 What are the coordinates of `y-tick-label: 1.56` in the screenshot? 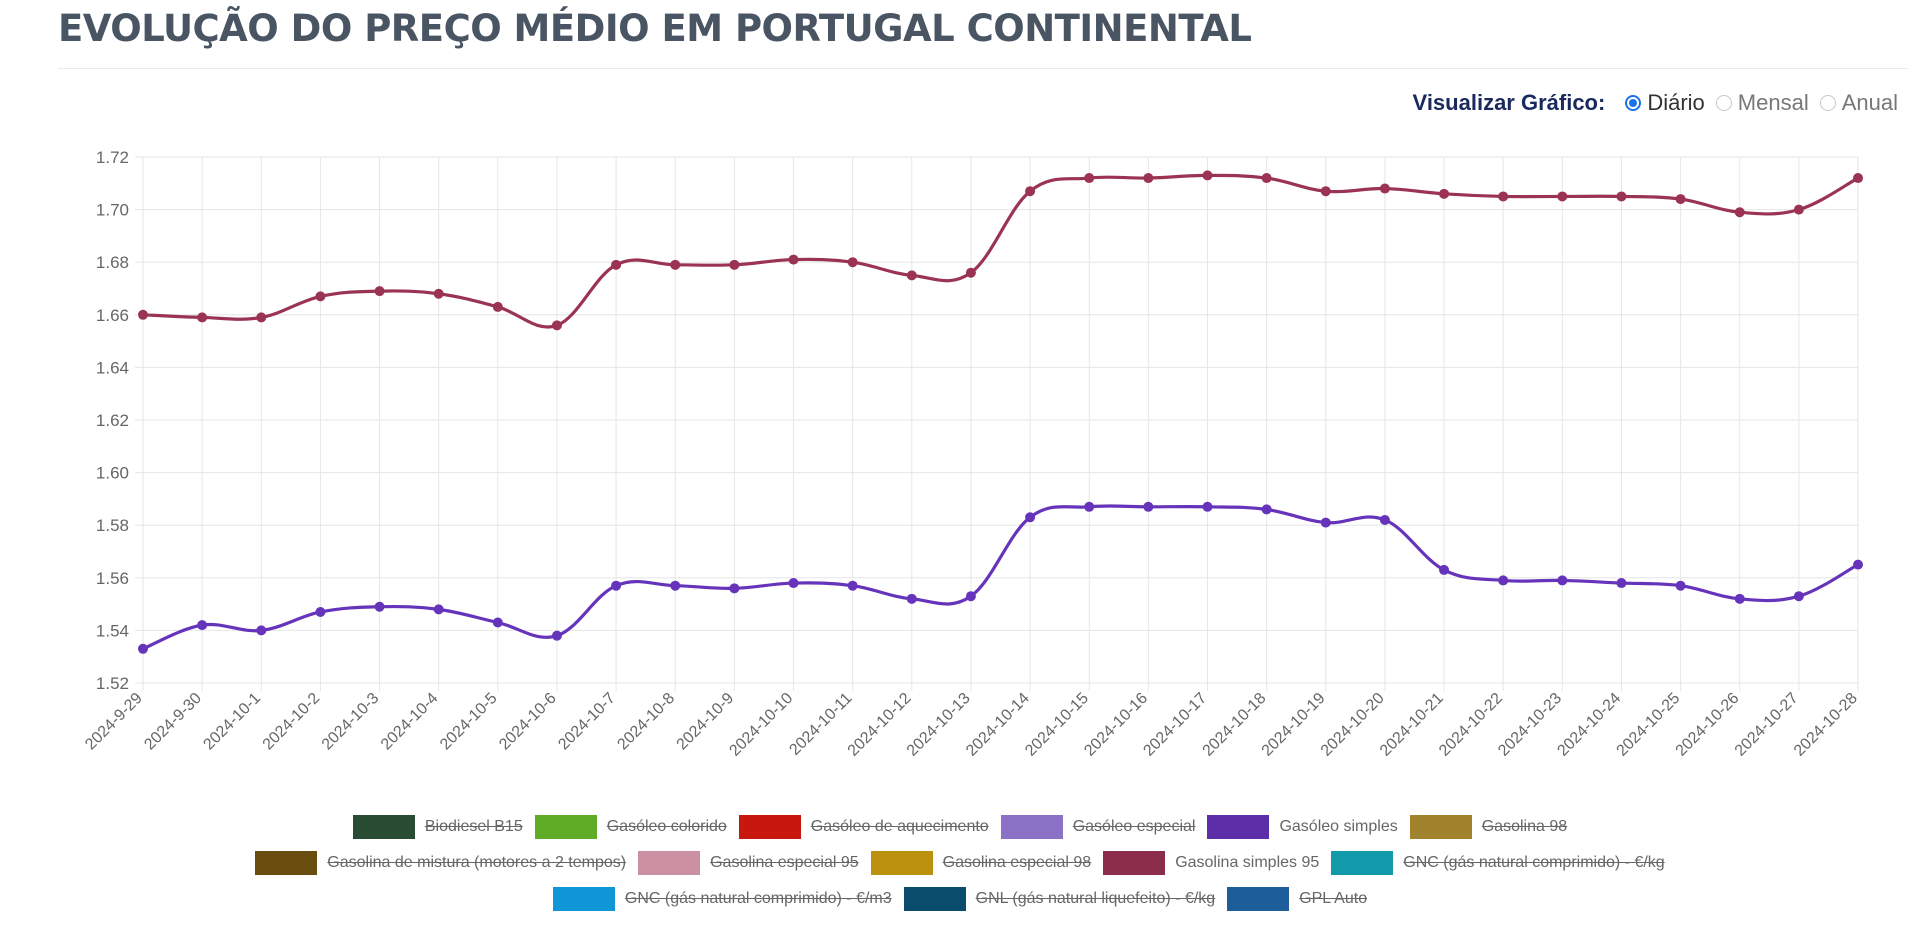 It's located at (112, 578).